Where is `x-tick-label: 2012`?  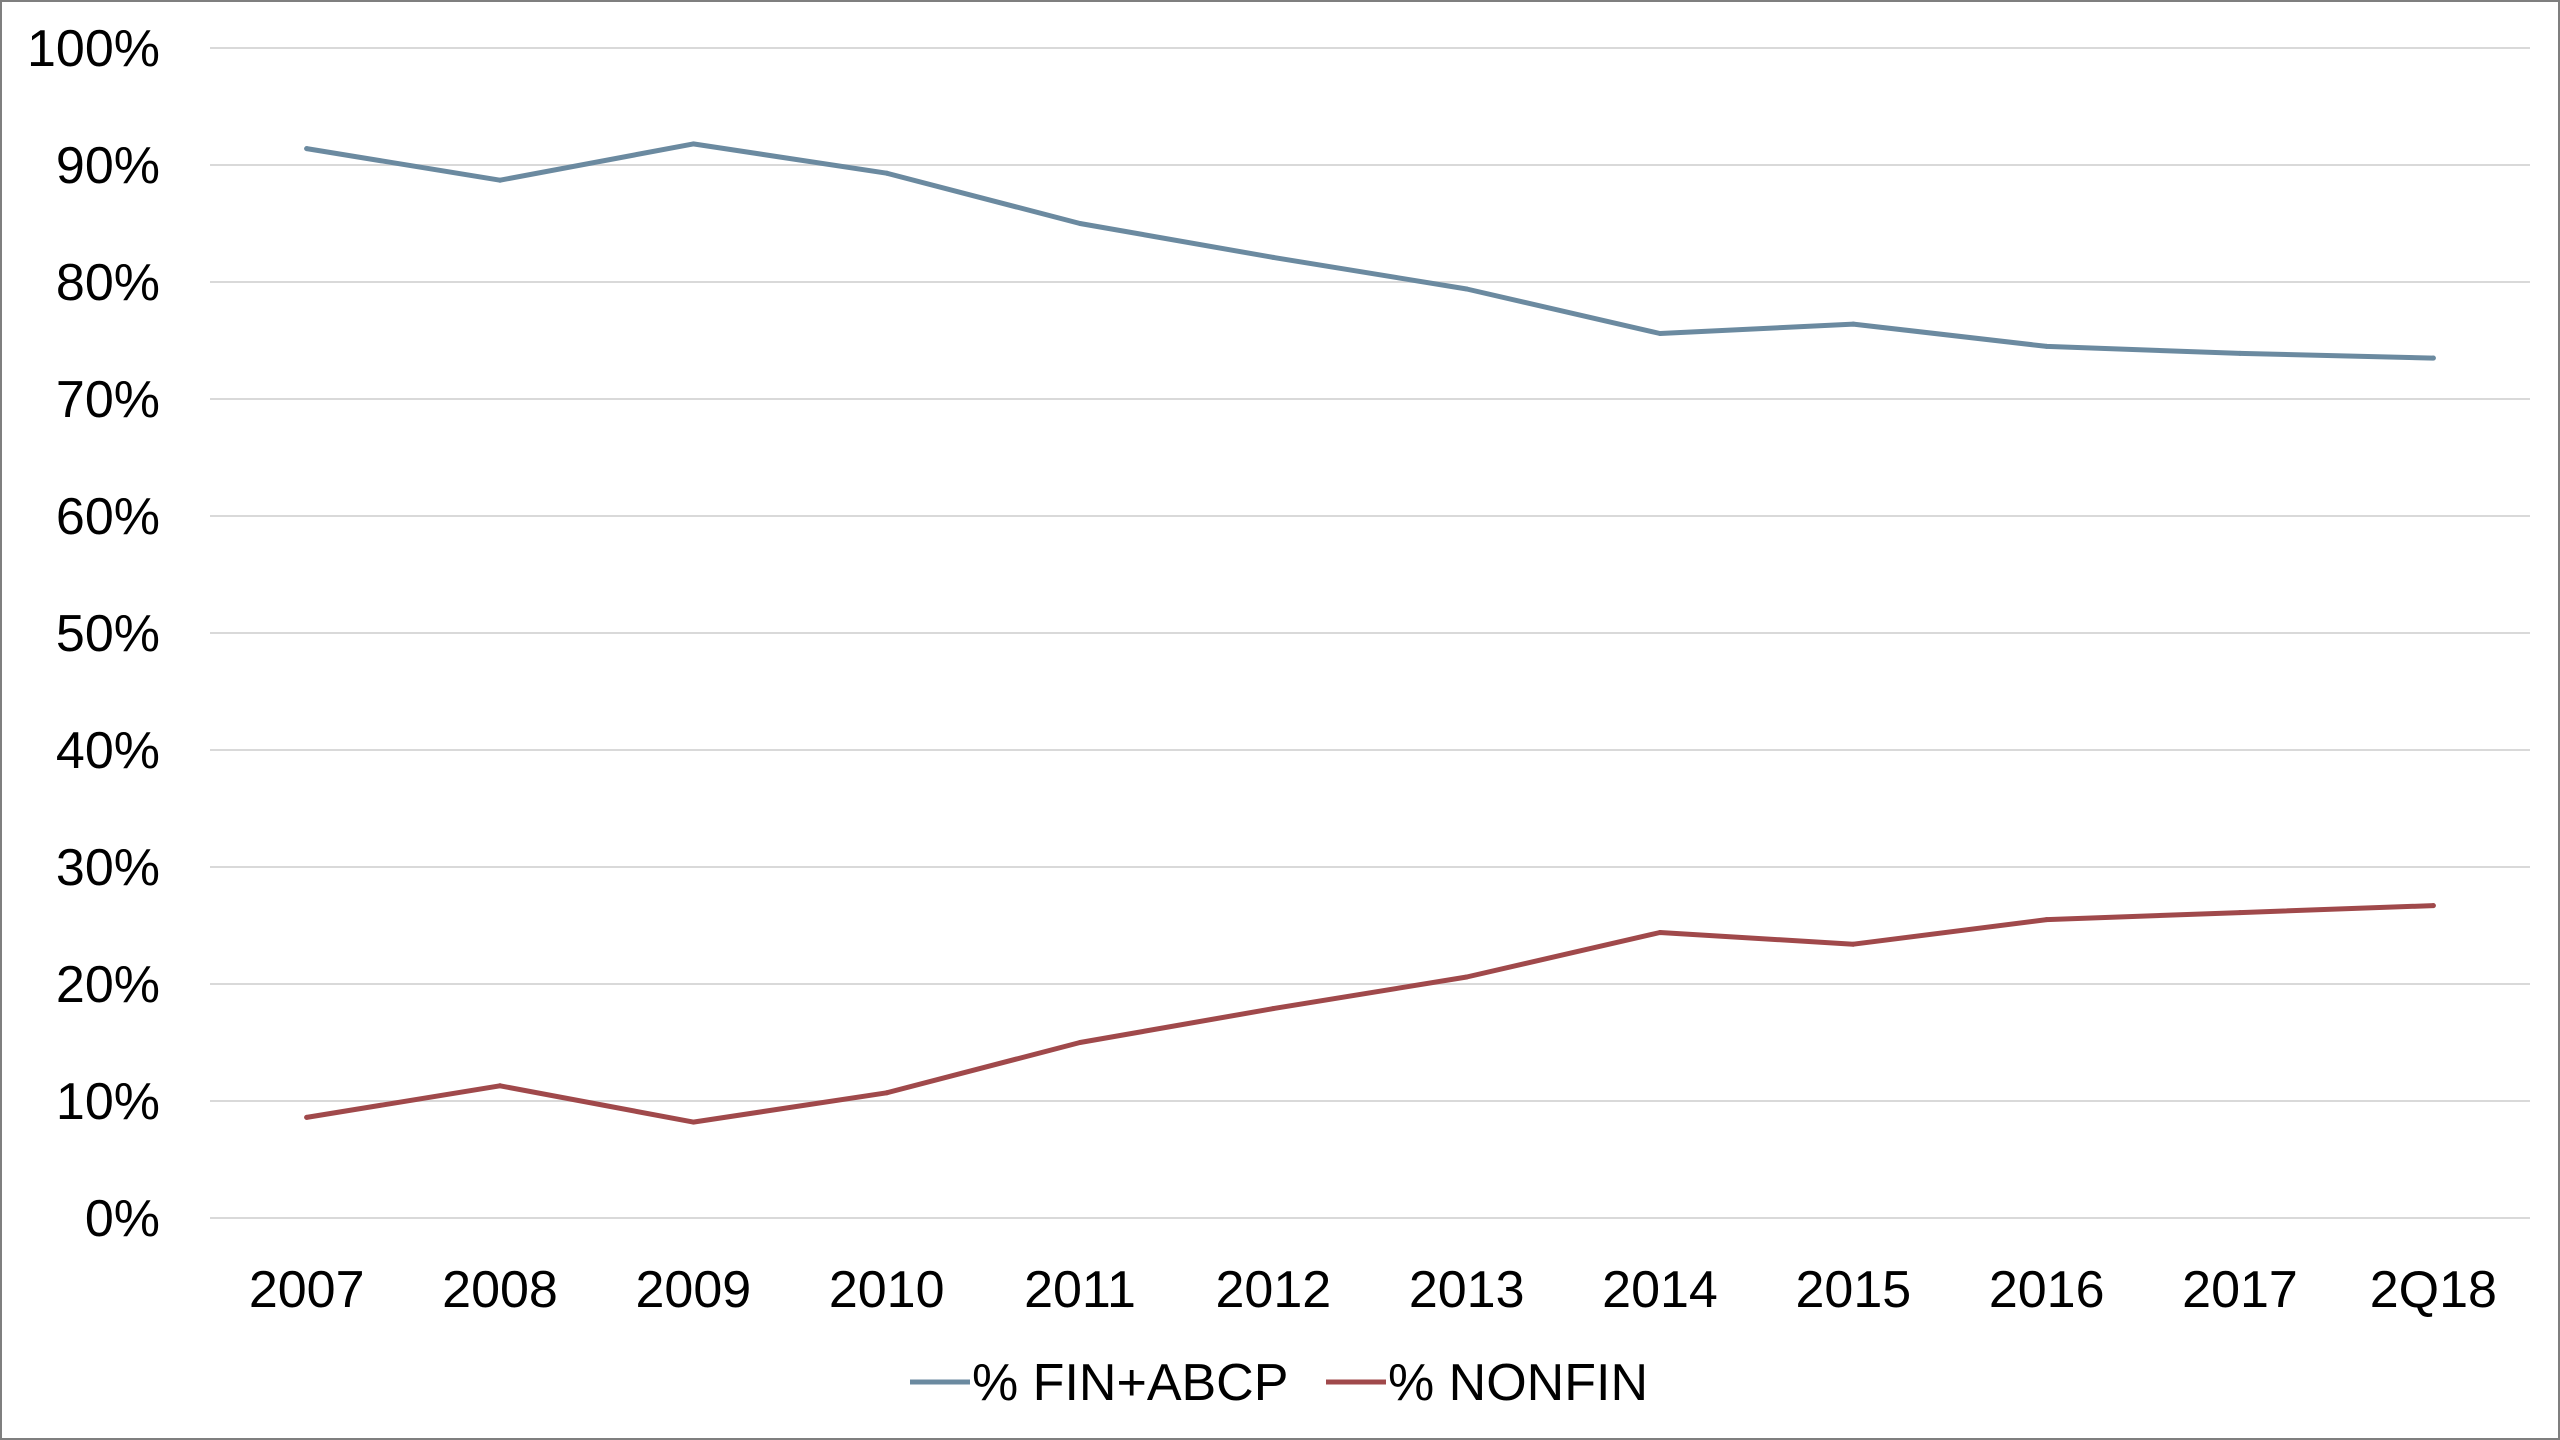
x-tick-label: 2012 is located at coordinates (1273, 1290).